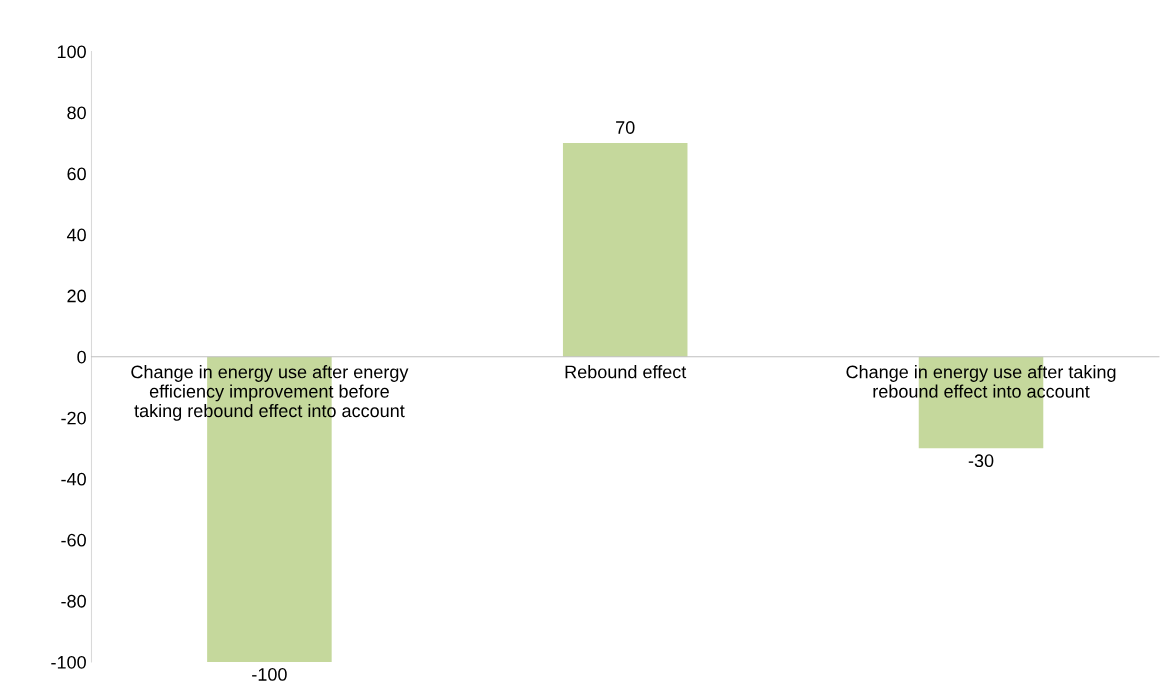  Describe the element at coordinates (625, 127) in the screenshot. I see `data-label: 70` at that location.